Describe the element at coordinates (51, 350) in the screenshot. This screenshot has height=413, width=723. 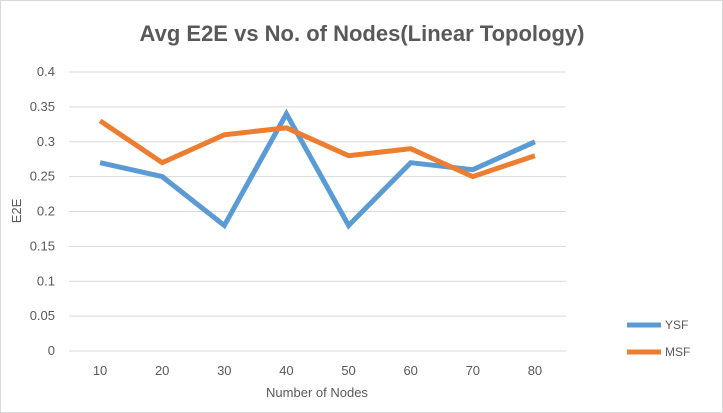
I see `y-tick-label-0: 0` at that location.